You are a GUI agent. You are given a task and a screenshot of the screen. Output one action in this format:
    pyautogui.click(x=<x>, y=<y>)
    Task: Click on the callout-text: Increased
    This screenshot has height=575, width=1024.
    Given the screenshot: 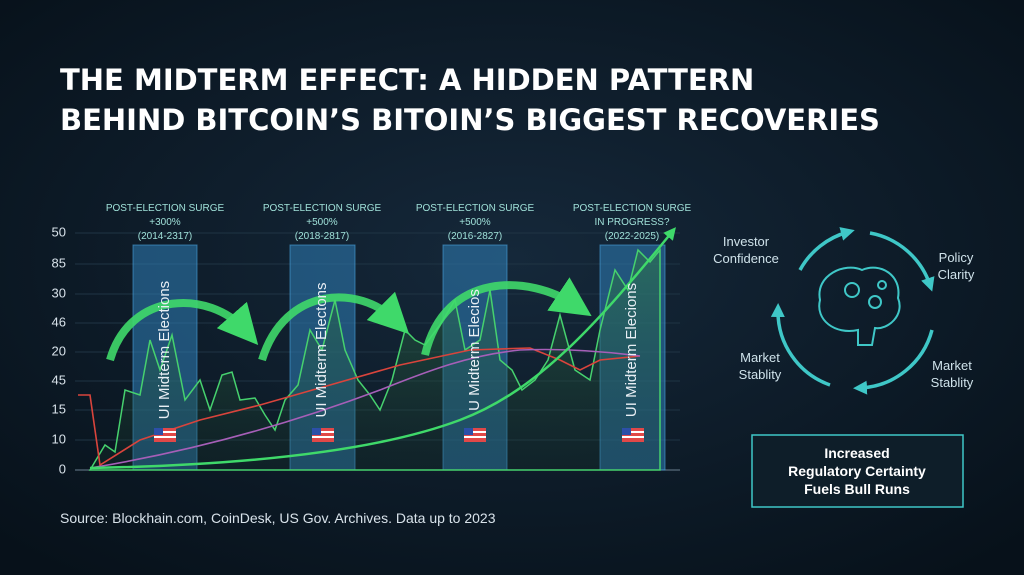 What is the action you would take?
    pyautogui.click(x=856, y=453)
    